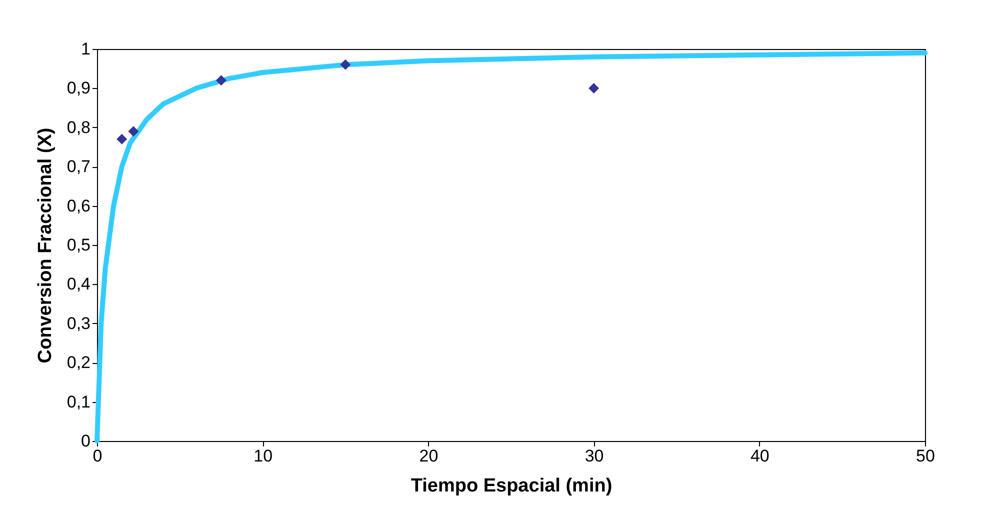  I want to click on y-tick-label: 0, so click(85, 441).